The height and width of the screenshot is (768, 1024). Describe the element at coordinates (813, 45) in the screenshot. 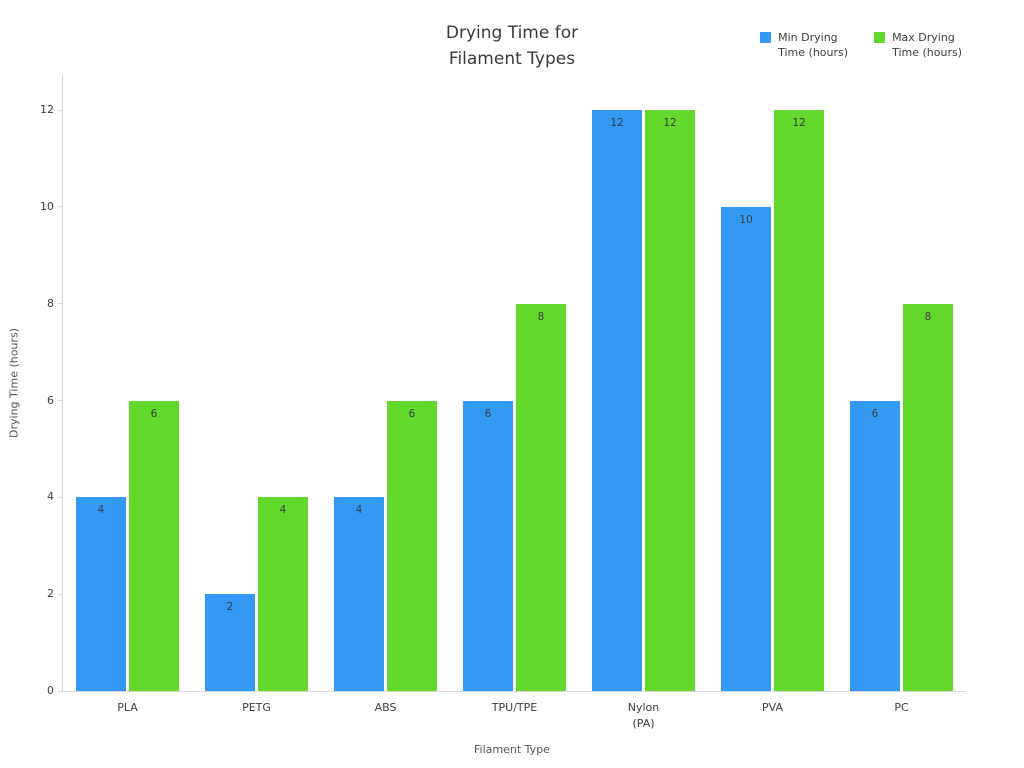

I see `legend-label: Min Drying Time (hours)` at that location.